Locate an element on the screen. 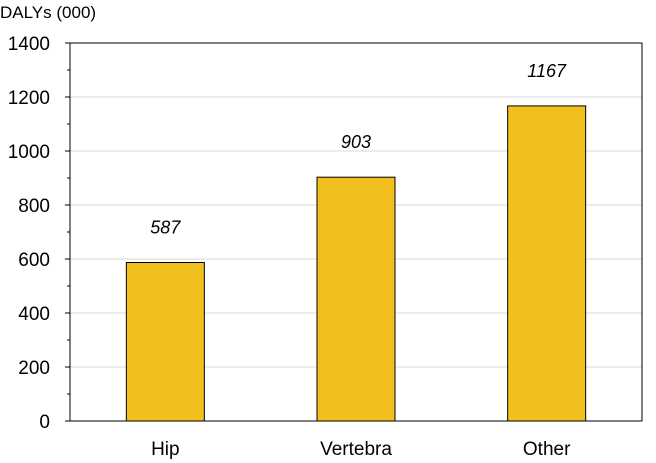 The width and height of the screenshot is (656, 463). x-axis-tick-labels: Hip Vertebra Other is located at coordinates (361, 449).